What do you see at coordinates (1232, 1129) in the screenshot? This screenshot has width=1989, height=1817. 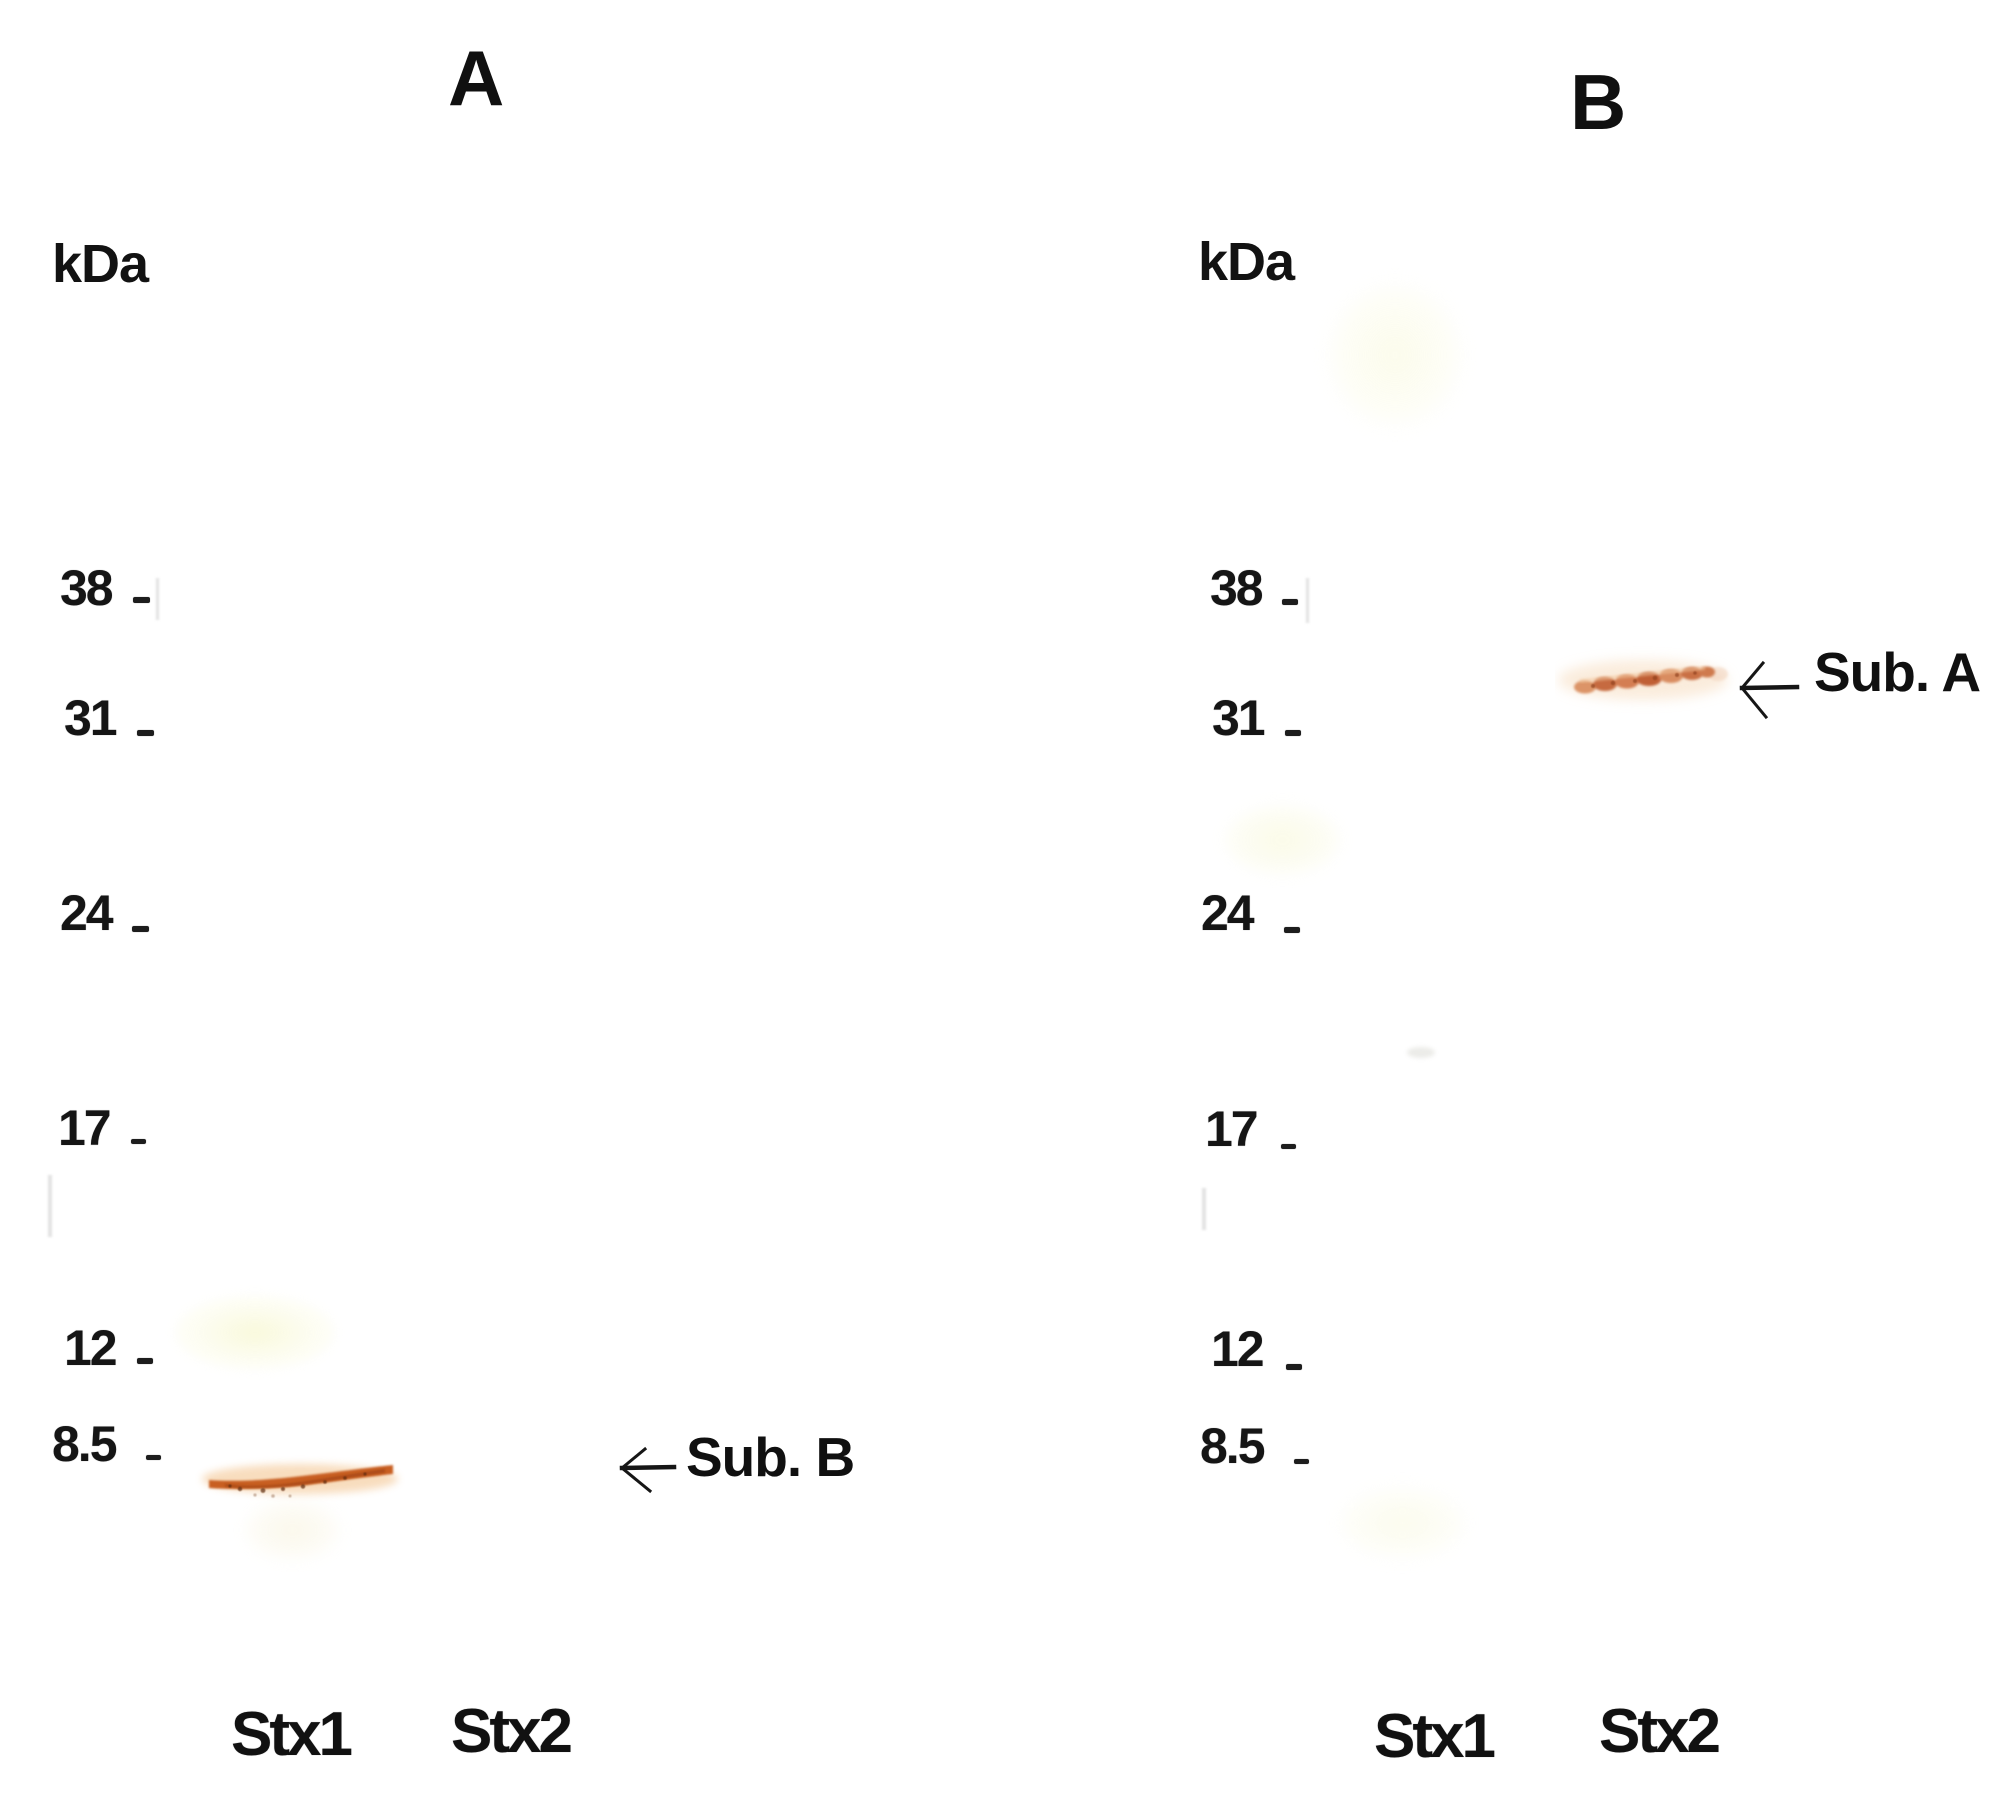 I see `panel-b-marker-17: 17` at bounding box center [1232, 1129].